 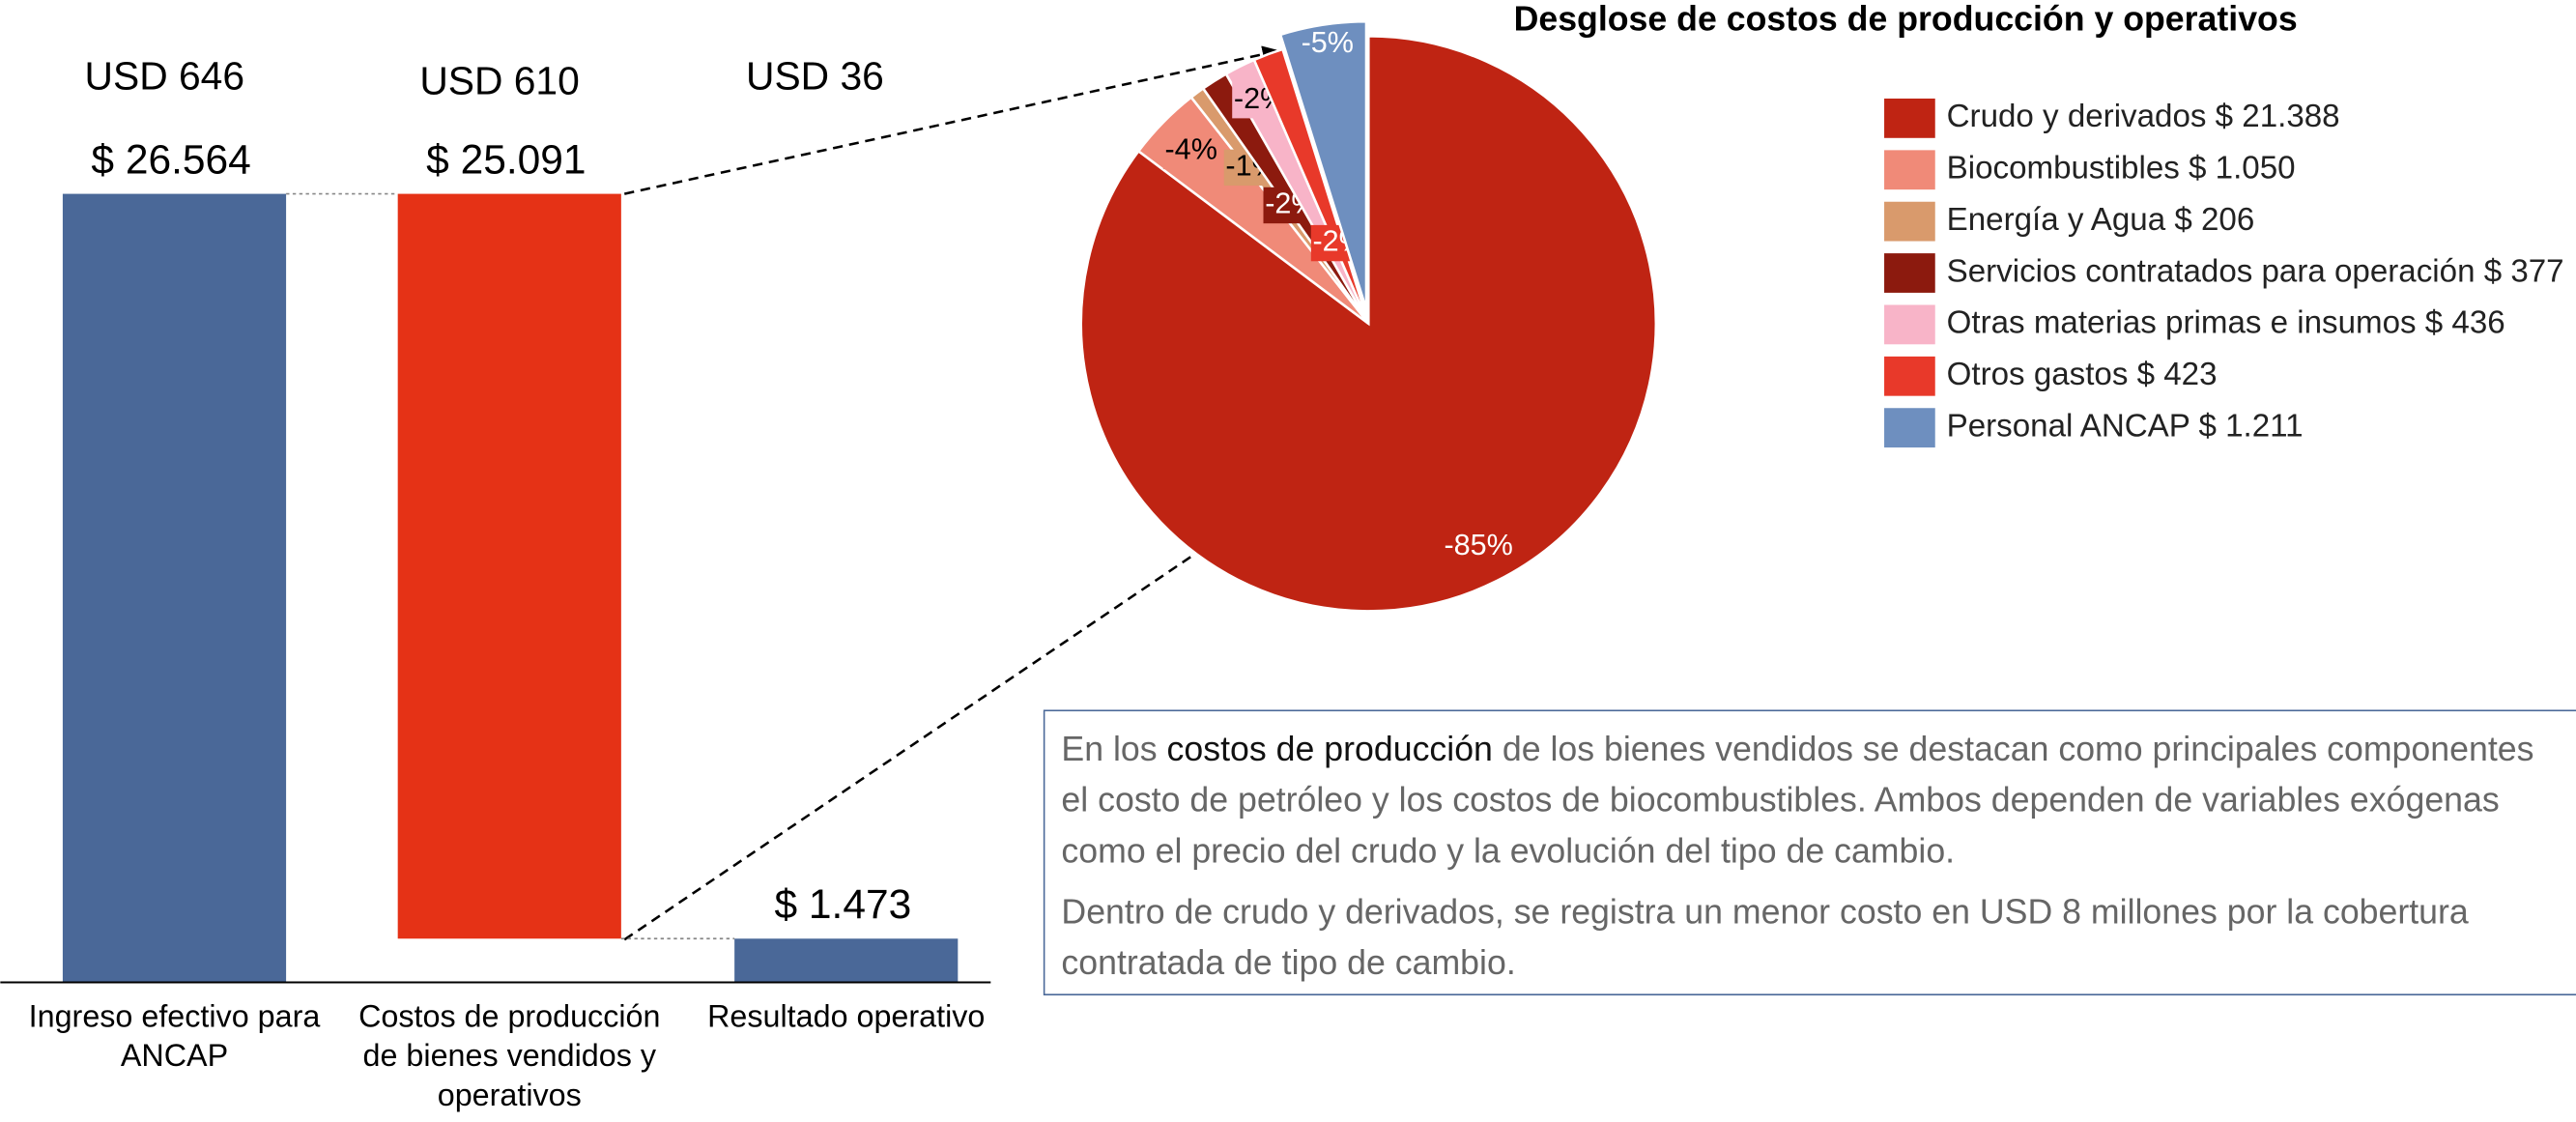 What do you see at coordinates (843, 905) in the screenshot?
I see `value-label: $ 1.473` at bounding box center [843, 905].